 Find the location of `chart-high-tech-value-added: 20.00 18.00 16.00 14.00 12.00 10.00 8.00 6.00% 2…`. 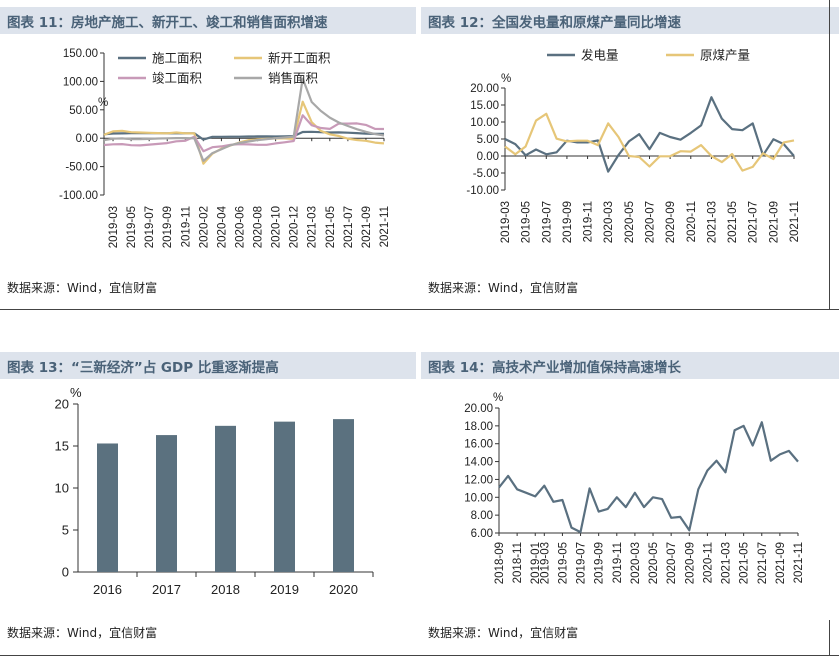

chart-high-tech-value-added: 20.00 18.00 16.00 14.00 12.00 10.00 8.00 6.00% 2… is located at coordinates (634, 488).